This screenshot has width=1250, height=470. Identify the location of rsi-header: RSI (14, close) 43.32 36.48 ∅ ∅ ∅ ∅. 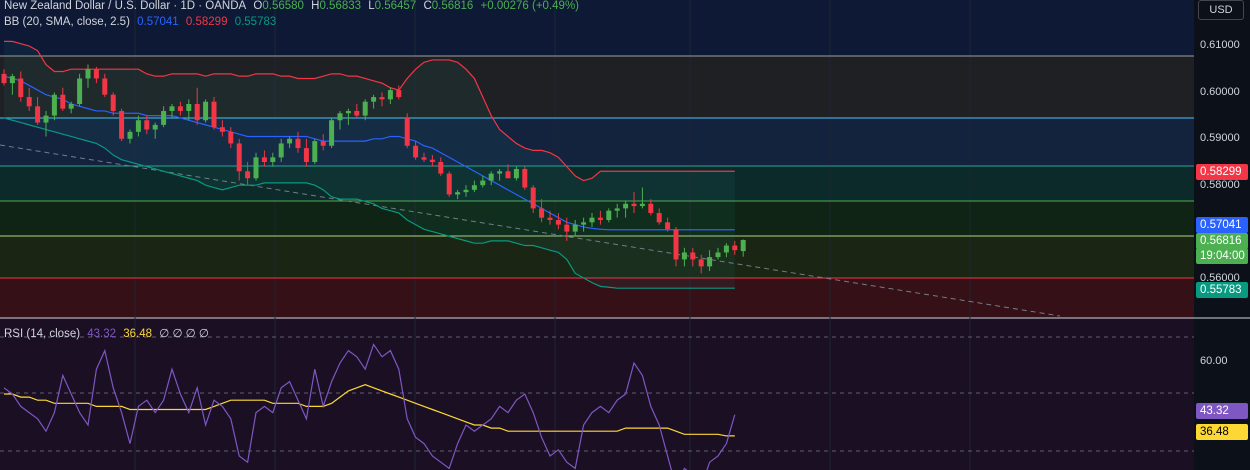
(108, 333).